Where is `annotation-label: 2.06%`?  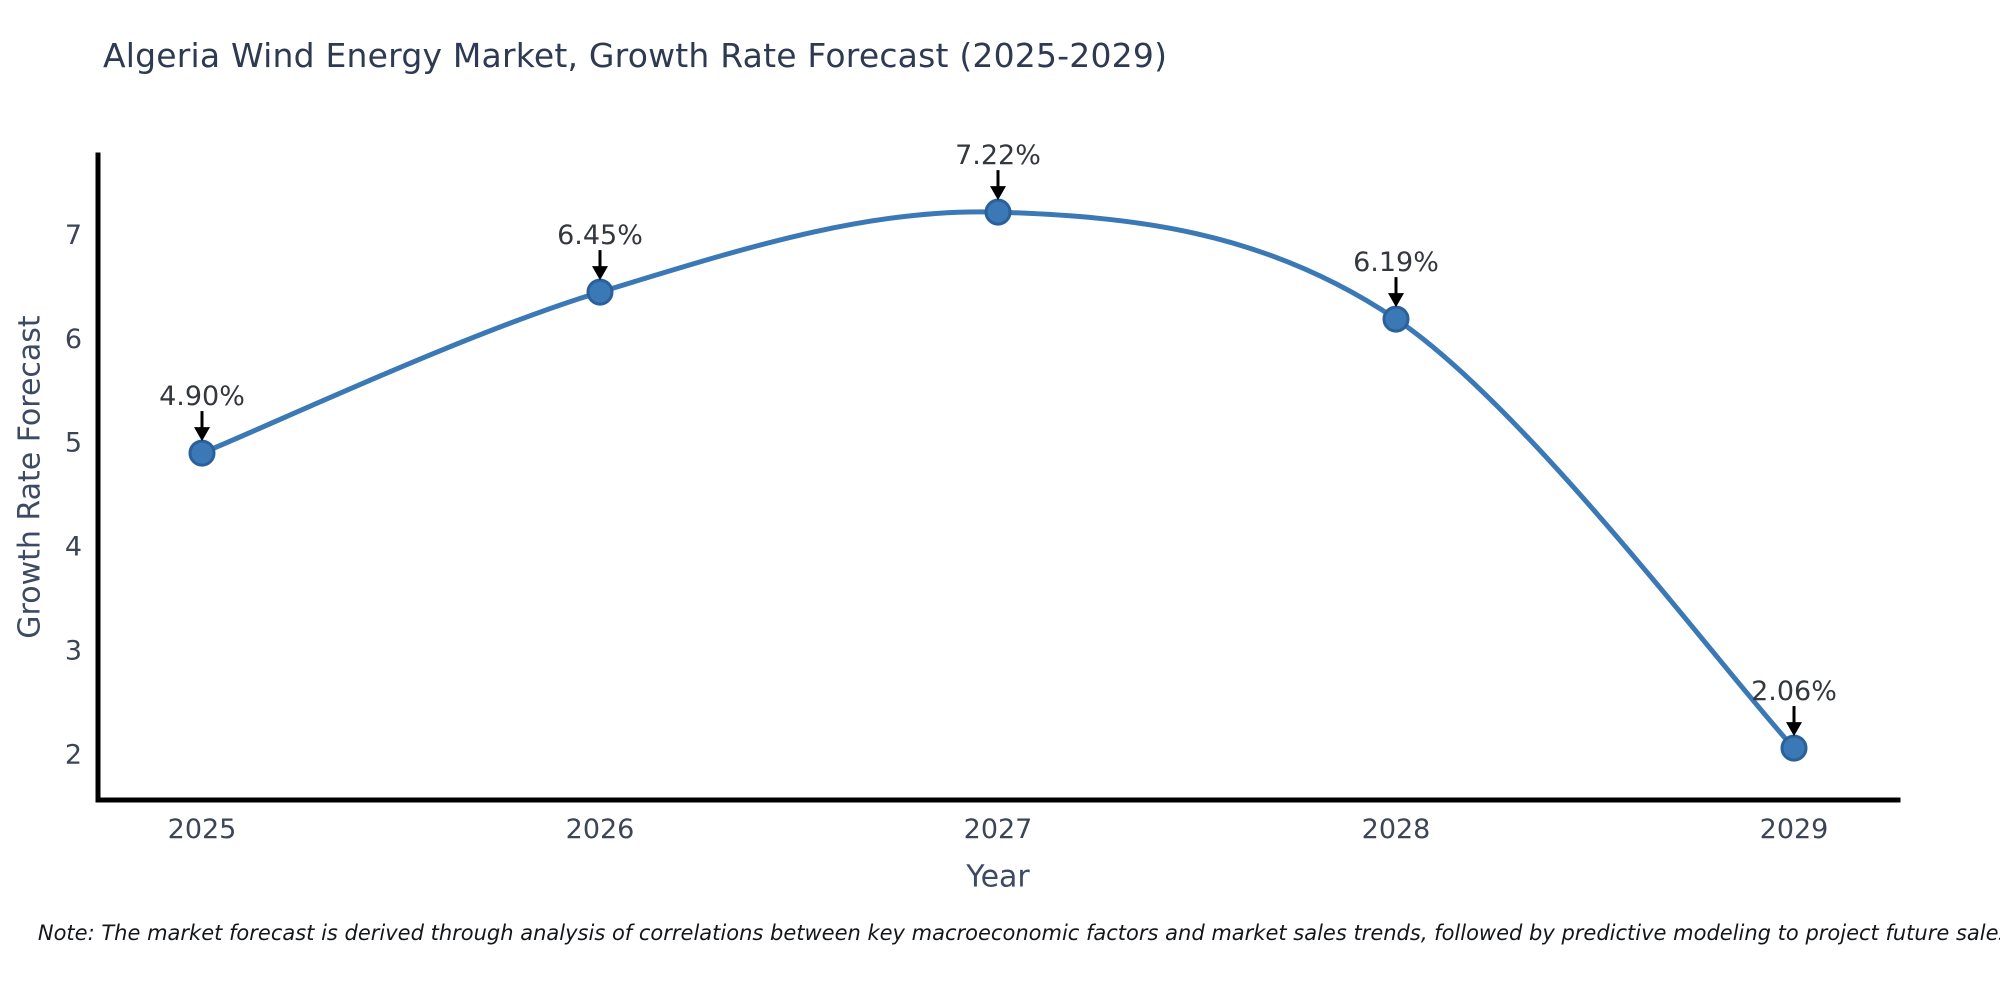
annotation-label: 2.06% is located at coordinates (1794, 691).